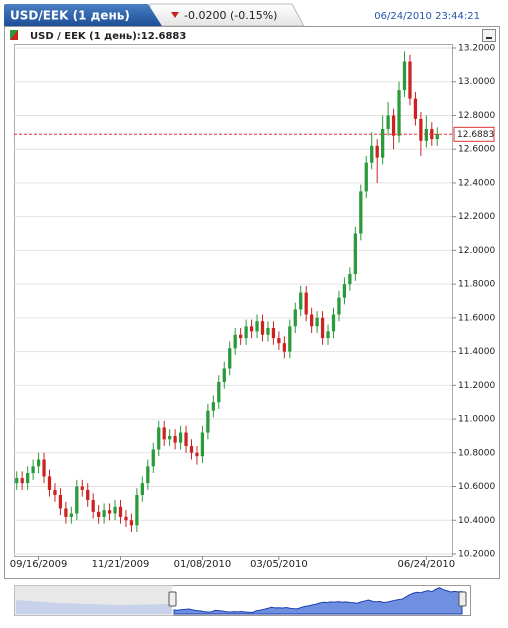 The height and width of the screenshot is (628, 508). What do you see at coordinates (14, 35) in the screenshot?
I see `legend-swatch-down` at bounding box center [14, 35].